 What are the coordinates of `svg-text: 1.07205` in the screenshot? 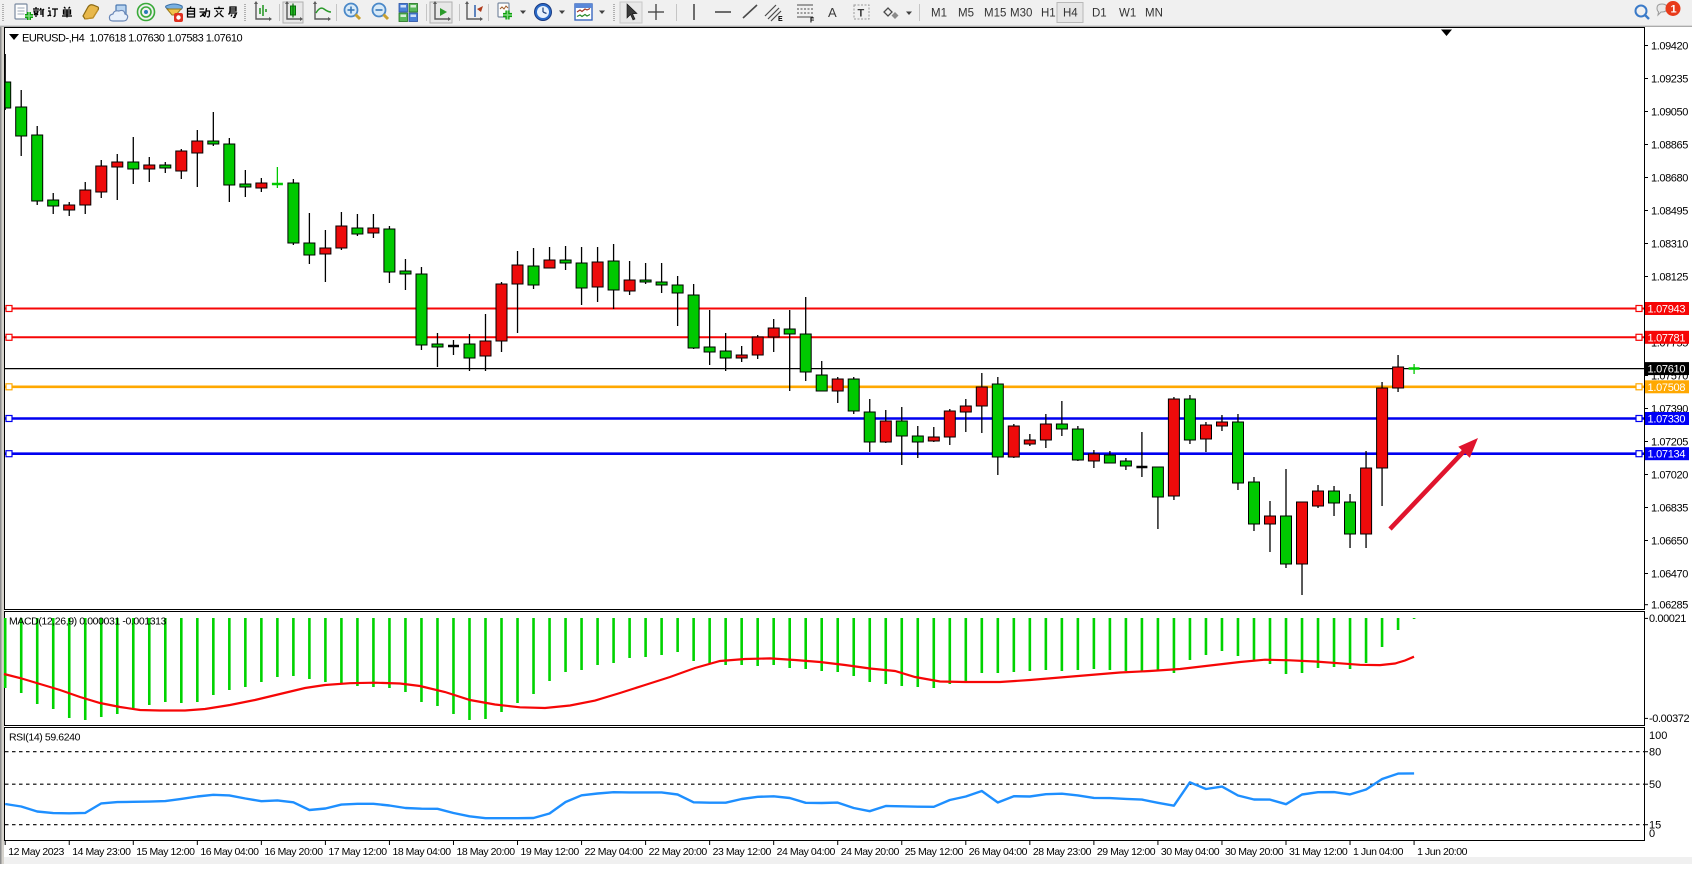 It's located at (1669, 443).